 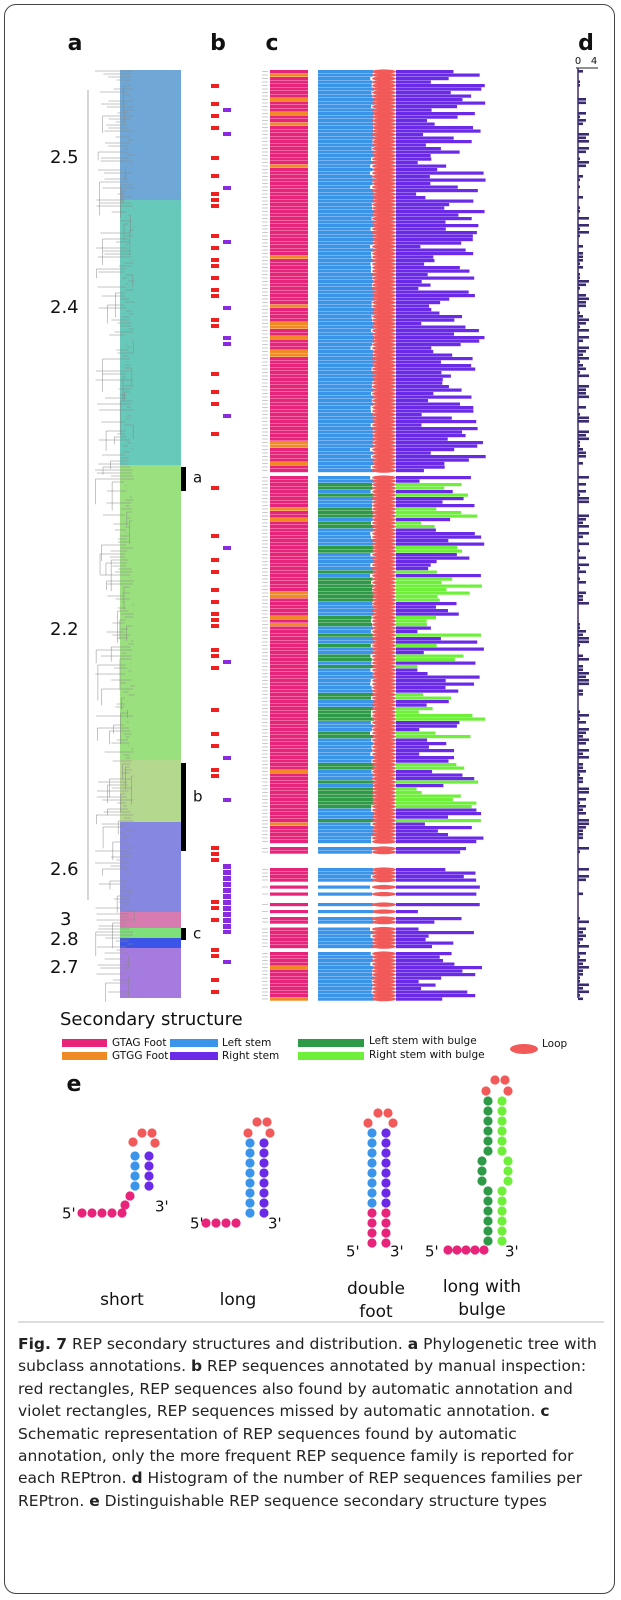 What do you see at coordinates (64, 869) in the screenshot?
I see `subclass-label: 2.6` at bounding box center [64, 869].